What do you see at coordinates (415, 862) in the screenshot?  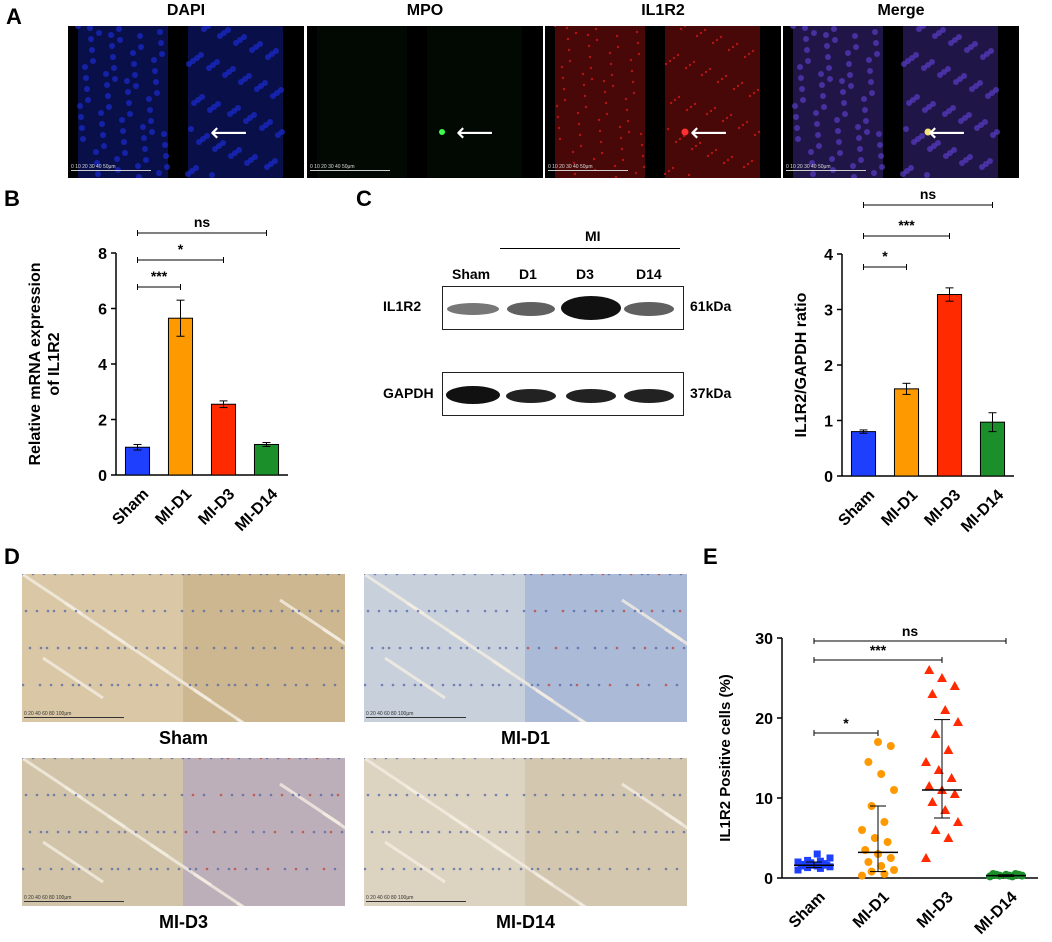 I see `tissue-gap` at bounding box center [415, 862].